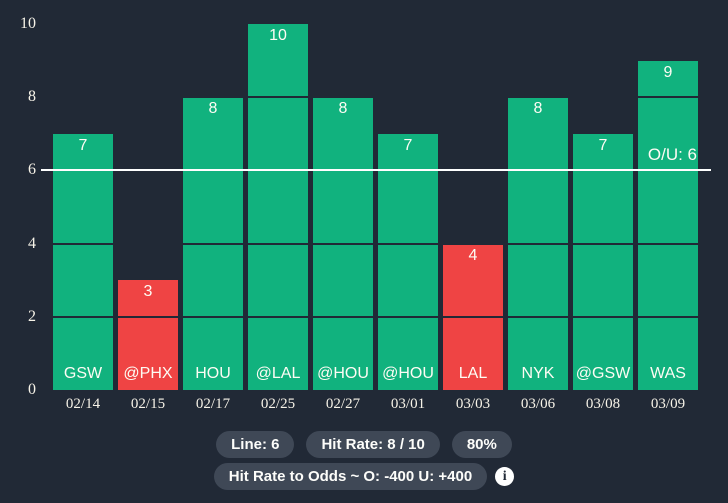 This screenshot has height=503, width=728. Describe the element at coordinates (28, 23) in the screenshot. I see `y-axis-tick-label: 10` at that location.